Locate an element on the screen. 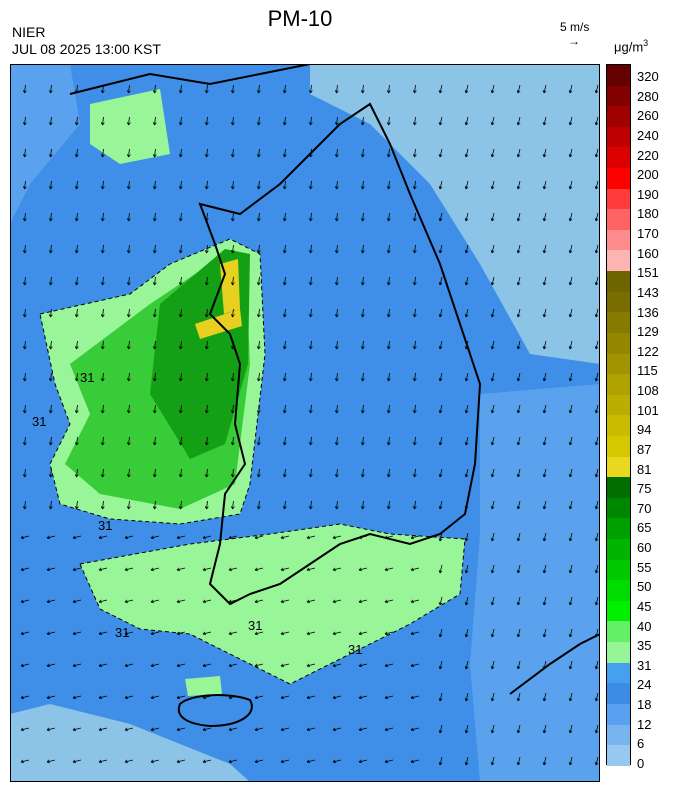  scale-label: 0 is located at coordinates (641, 763).